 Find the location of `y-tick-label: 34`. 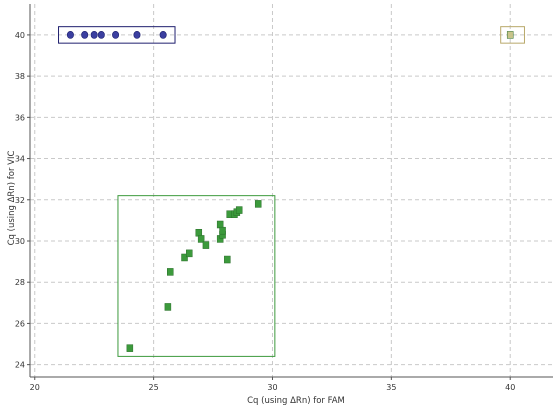

y-tick-label: 34 is located at coordinates (20, 159).